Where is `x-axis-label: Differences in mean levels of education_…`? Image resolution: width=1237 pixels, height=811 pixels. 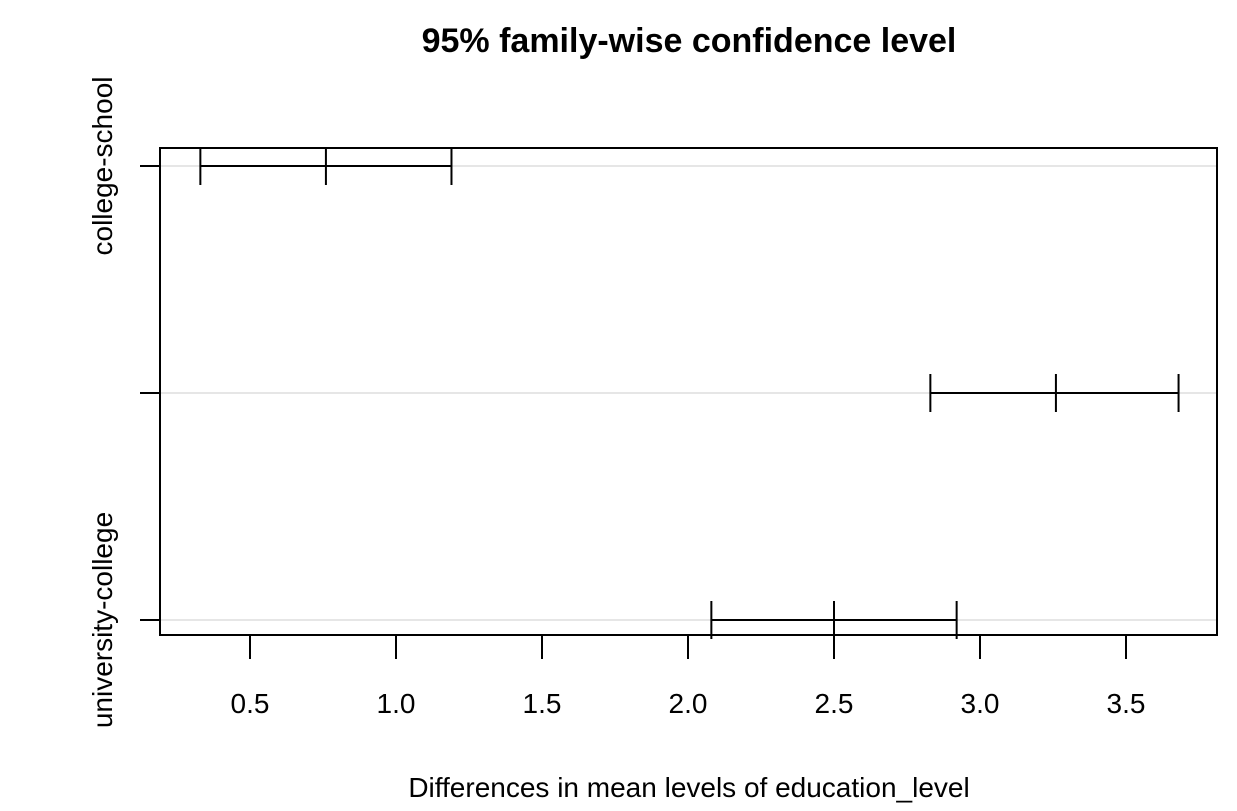
x-axis-label: Differences in mean levels of education_… is located at coordinates (688, 787).